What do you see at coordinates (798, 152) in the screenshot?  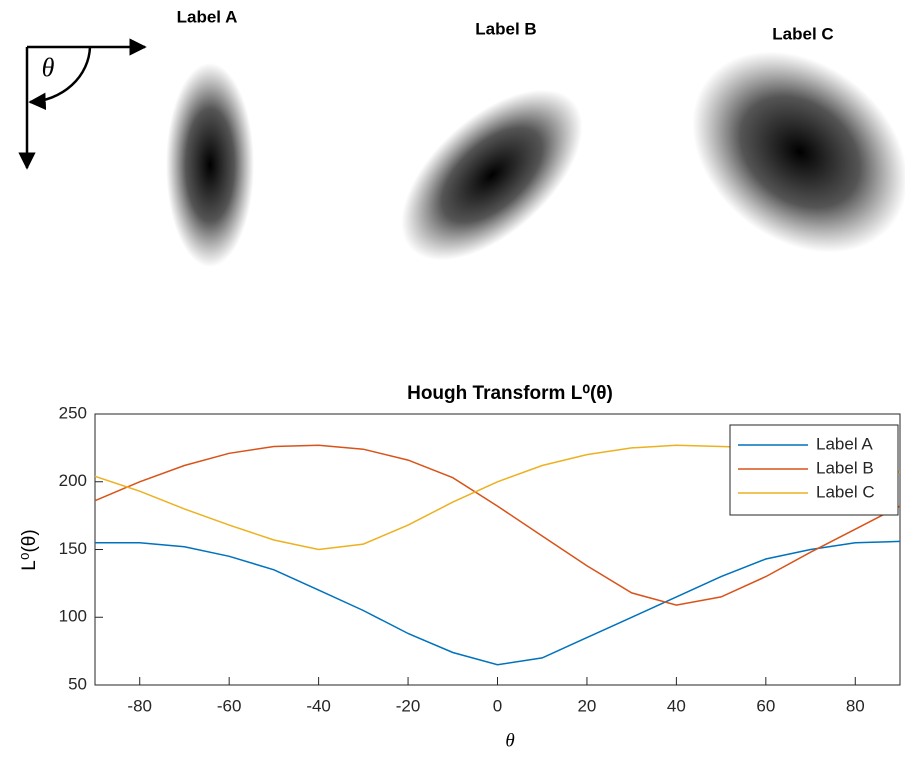 I see `blob-c` at bounding box center [798, 152].